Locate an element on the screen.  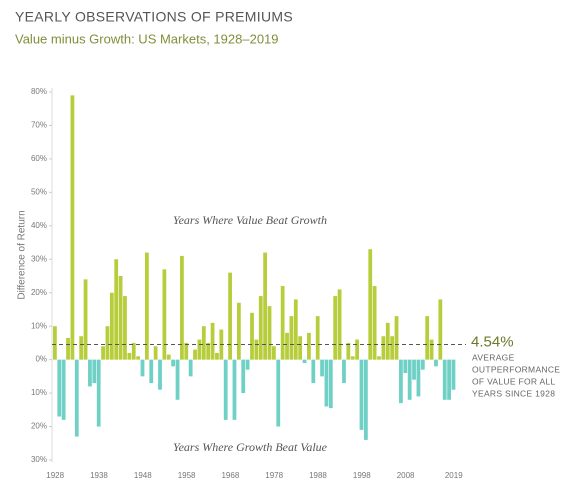
x-tick-label: 2019 is located at coordinates (454, 475).